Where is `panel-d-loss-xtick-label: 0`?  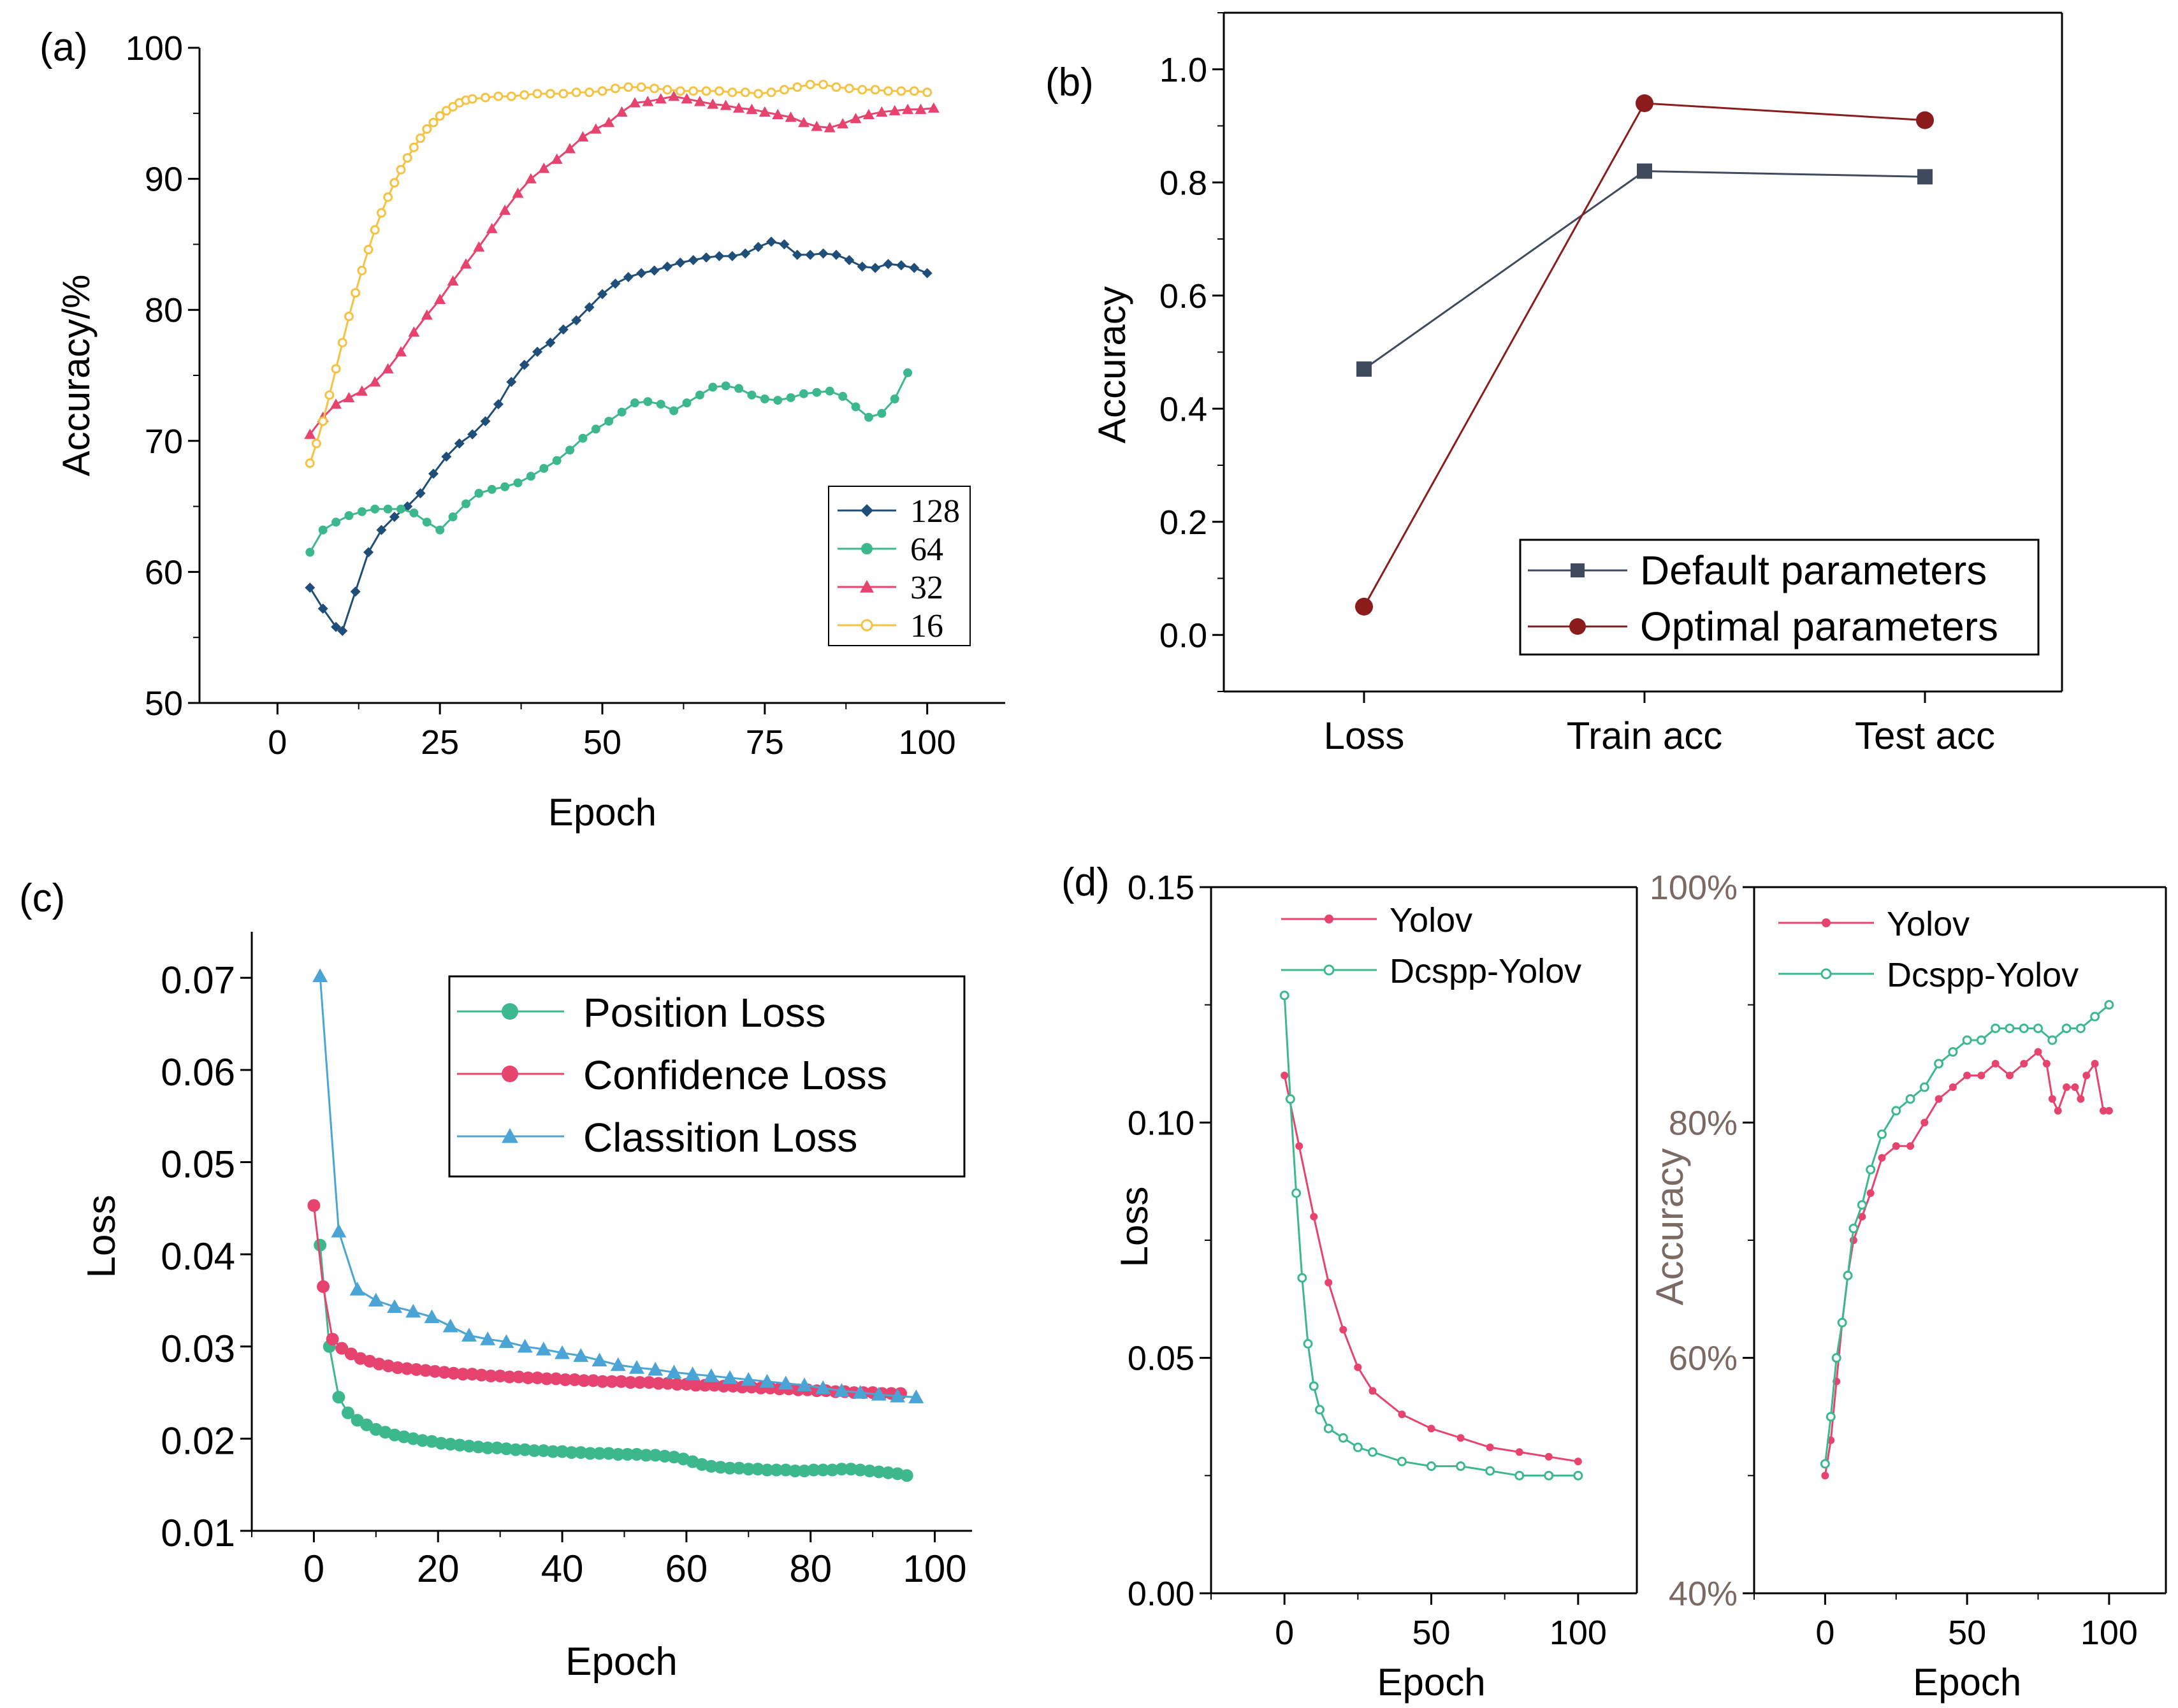 panel-d-loss-xtick-label: 0 is located at coordinates (1284, 1633).